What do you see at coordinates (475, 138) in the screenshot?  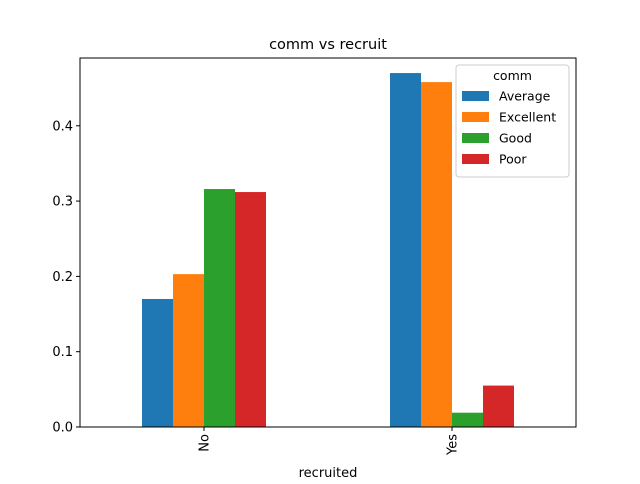 I see `legend-swatch-good` at bounding box center [475, 138].